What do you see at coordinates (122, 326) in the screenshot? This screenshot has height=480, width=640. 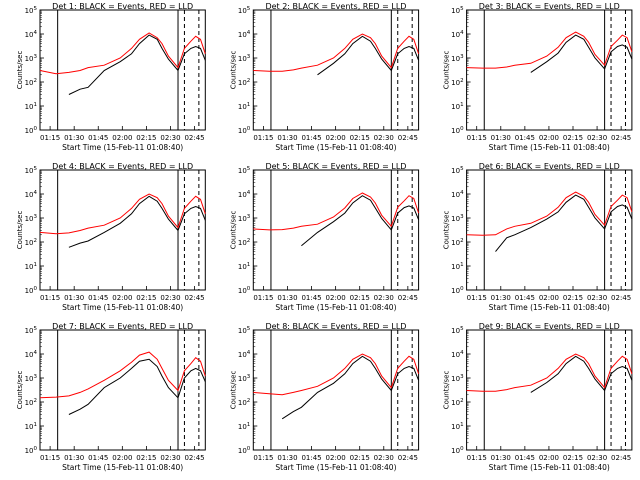 I see `chart-title: Det 7: BLACK = Events, RED = LLD` at bounding box center [122, 326].